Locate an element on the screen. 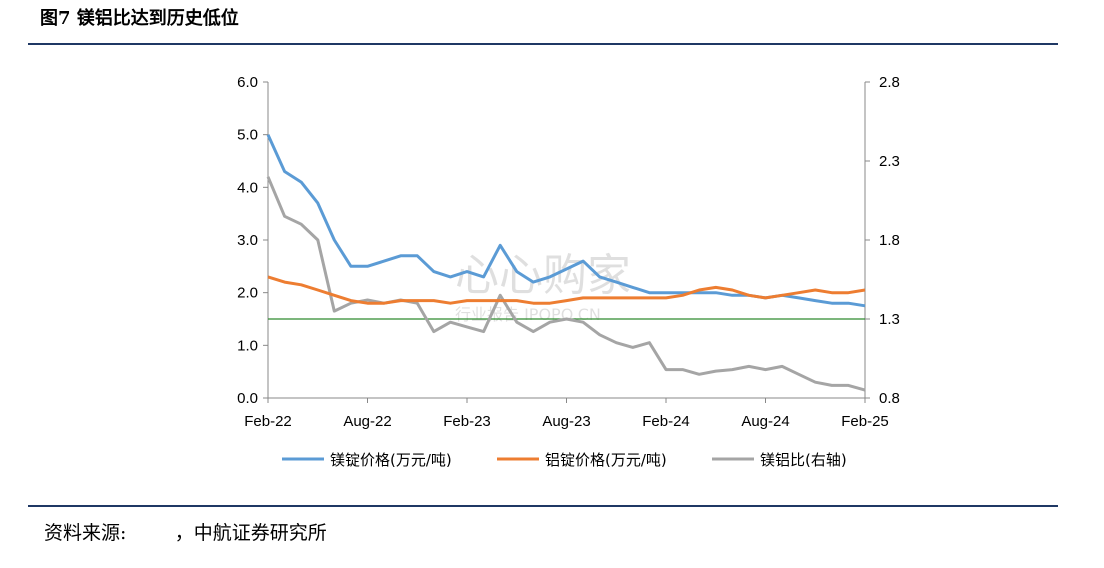  y-left-tick-label: 6.0 is located at coordinates (247, 82).